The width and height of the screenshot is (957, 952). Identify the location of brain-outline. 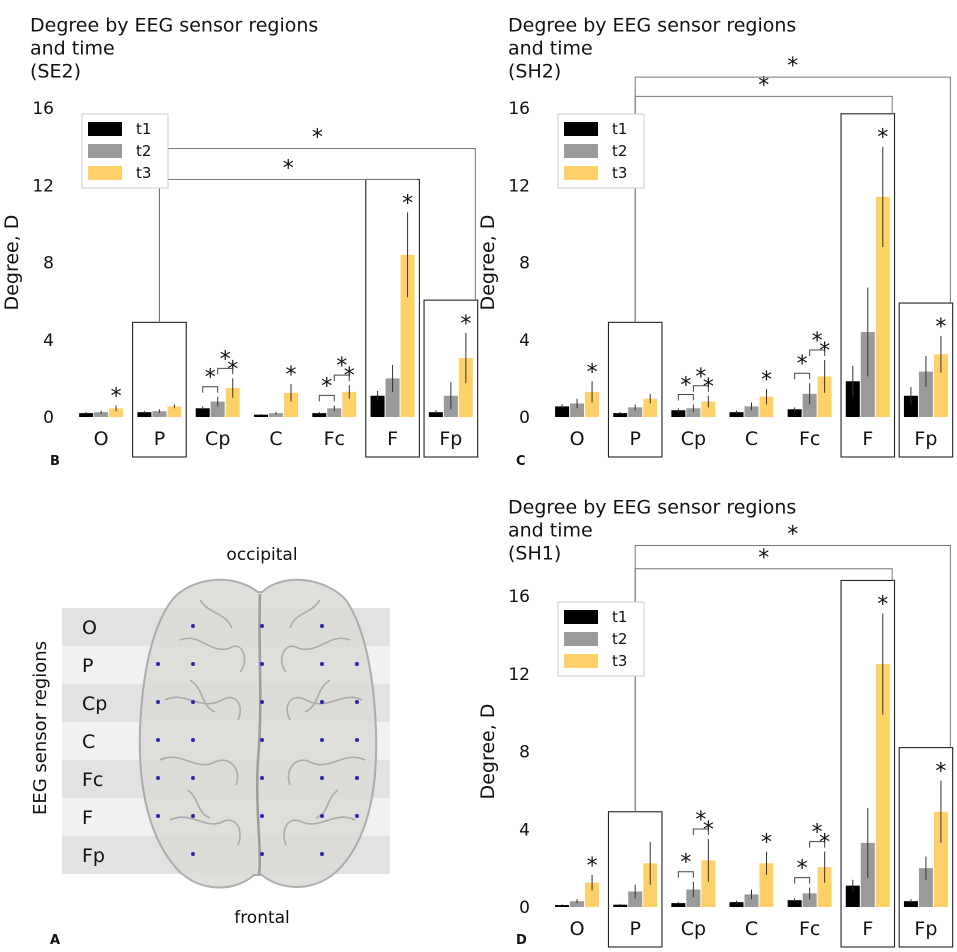
(258, 733).